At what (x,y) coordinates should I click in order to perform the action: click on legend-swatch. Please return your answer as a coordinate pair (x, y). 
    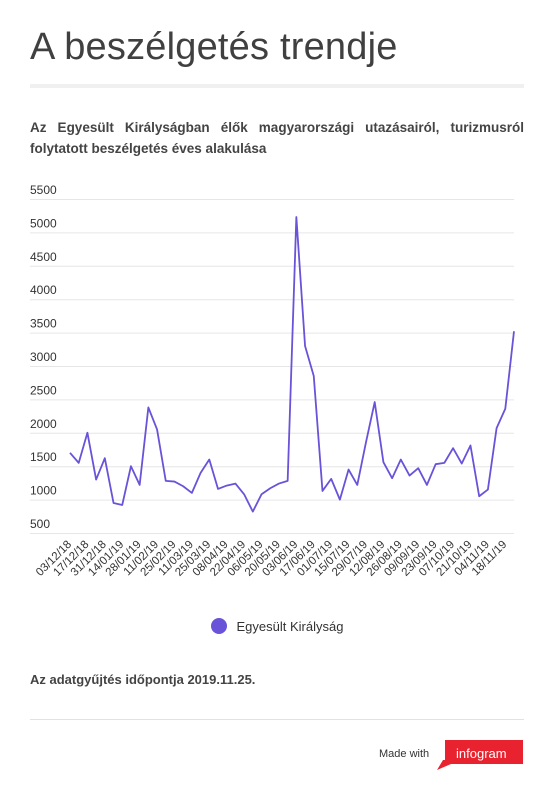
    Looking at the image, I should click on (218, 626).